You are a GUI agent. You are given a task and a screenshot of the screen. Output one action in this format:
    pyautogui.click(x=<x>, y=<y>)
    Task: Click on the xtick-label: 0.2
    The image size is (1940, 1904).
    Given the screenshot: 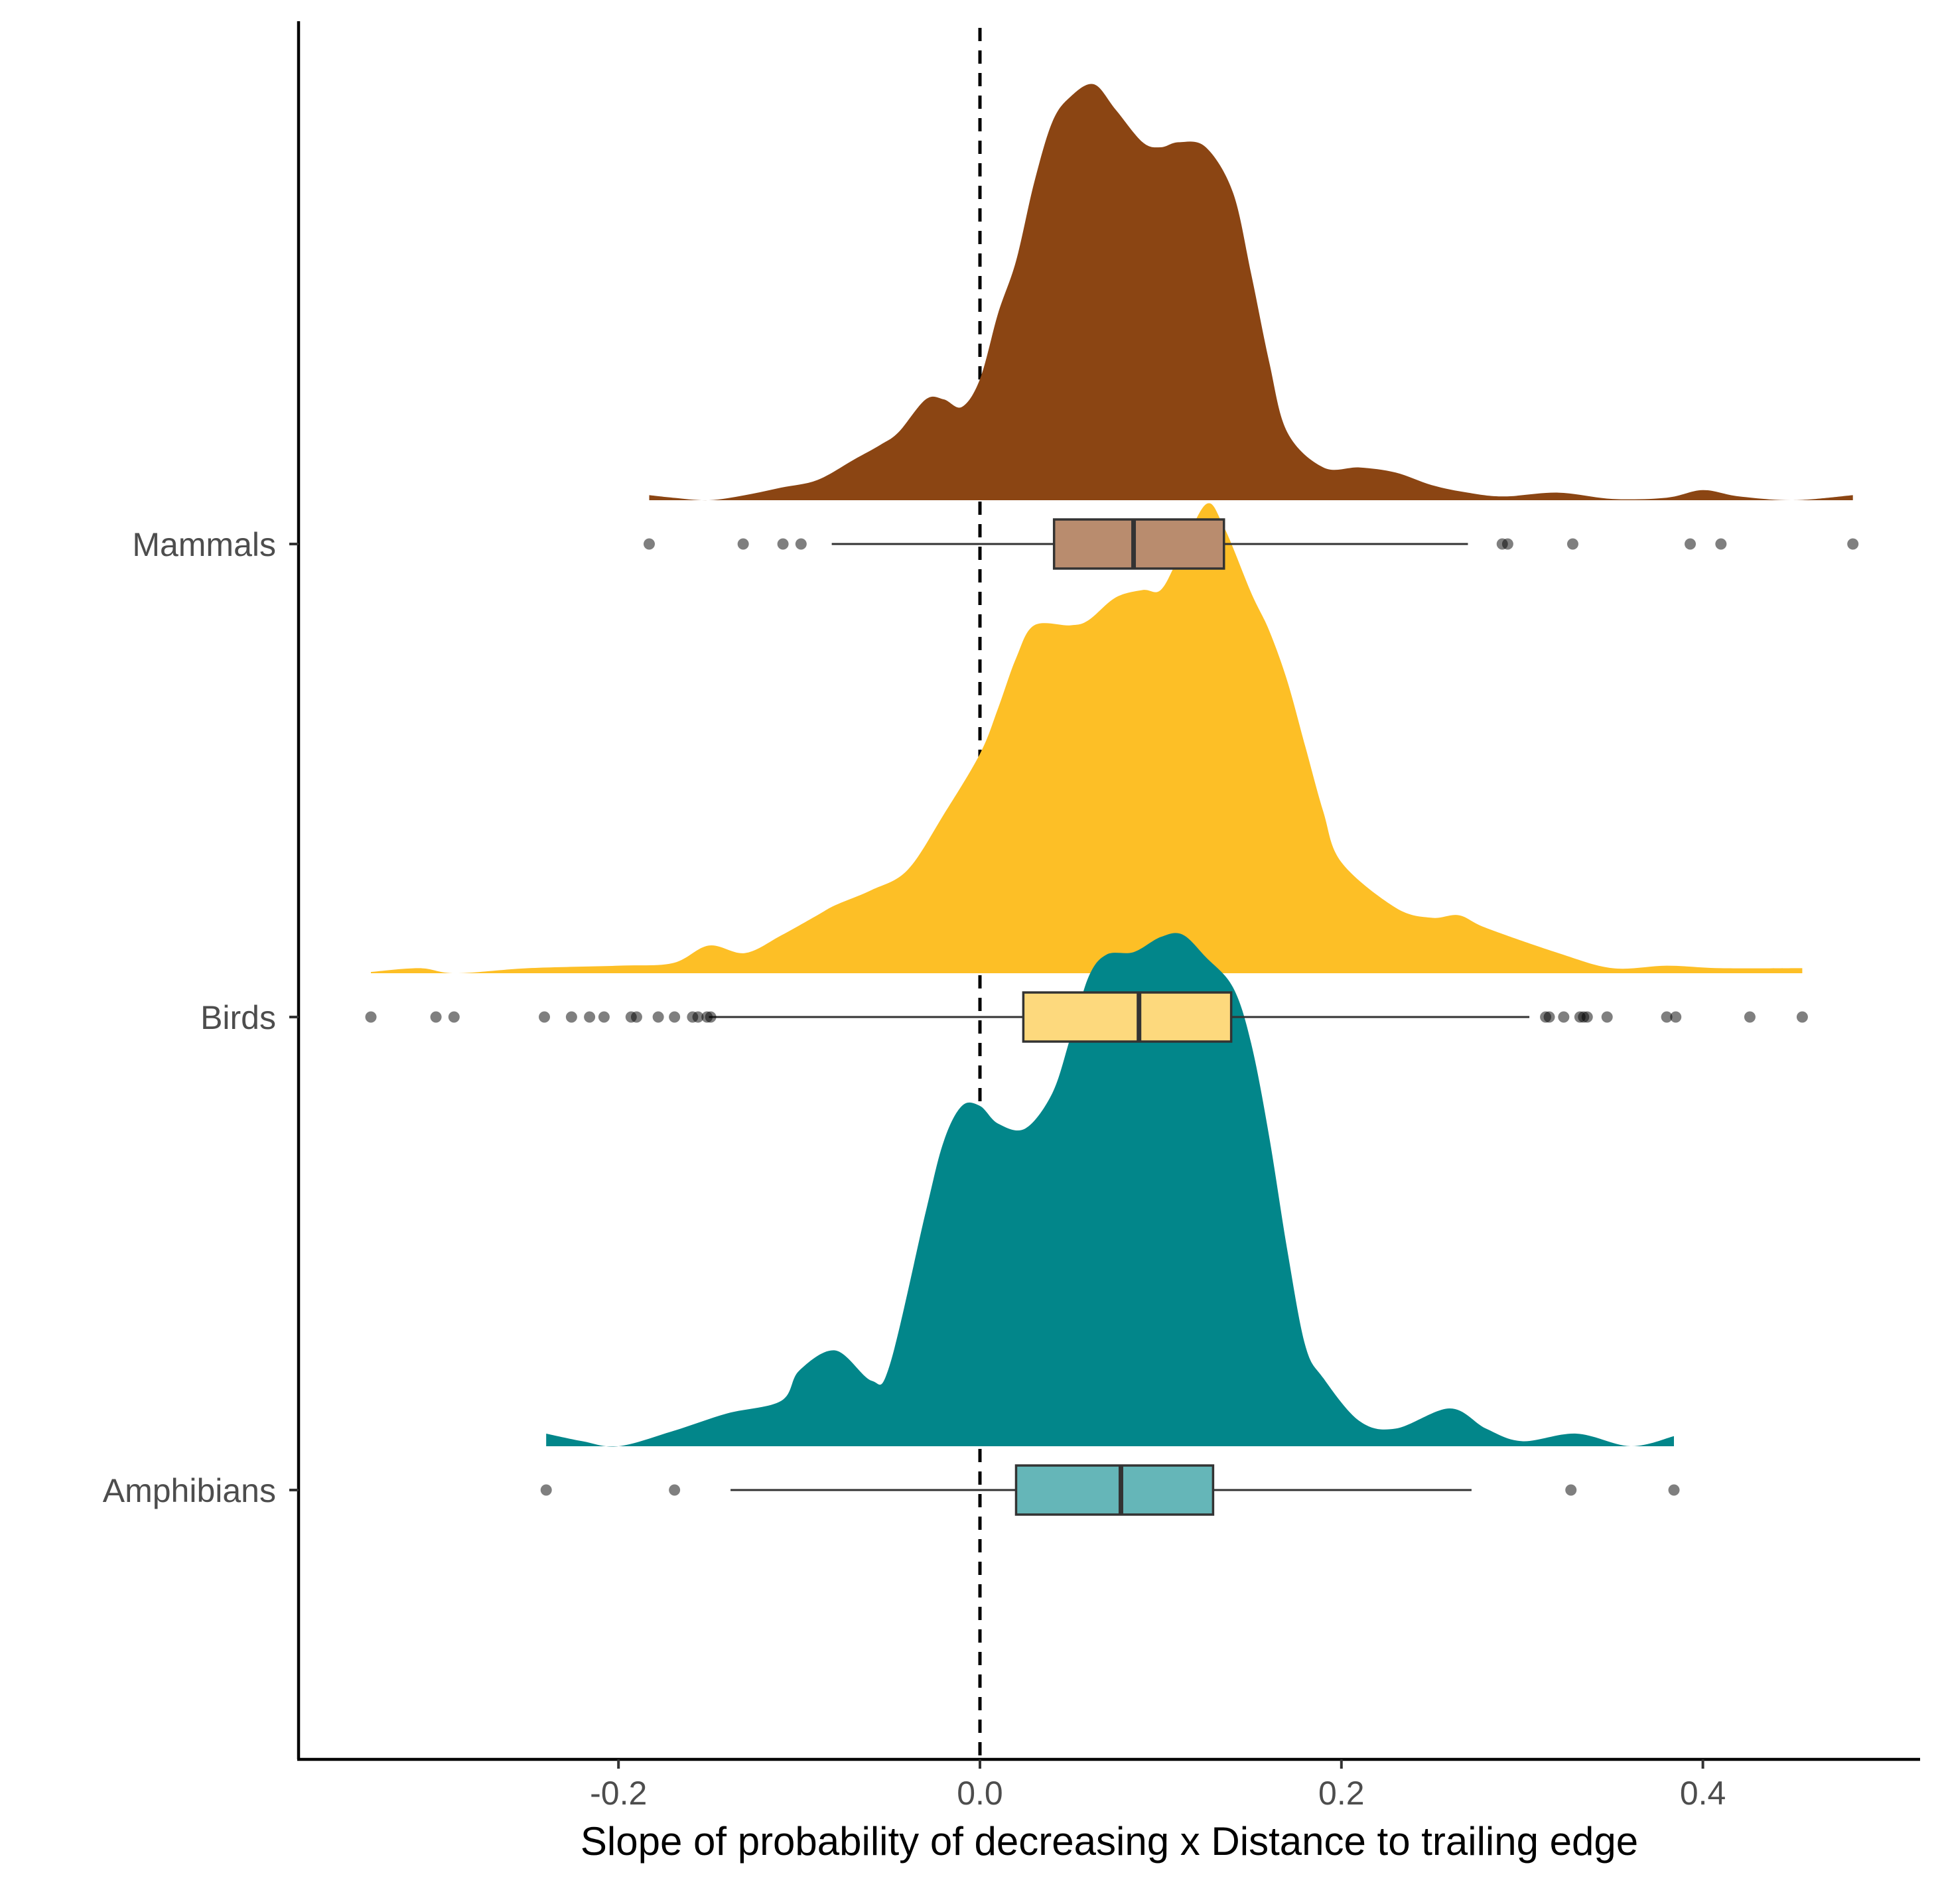 What is the action you would take?
    pyautogui.click(x=1341, y=1793)
    